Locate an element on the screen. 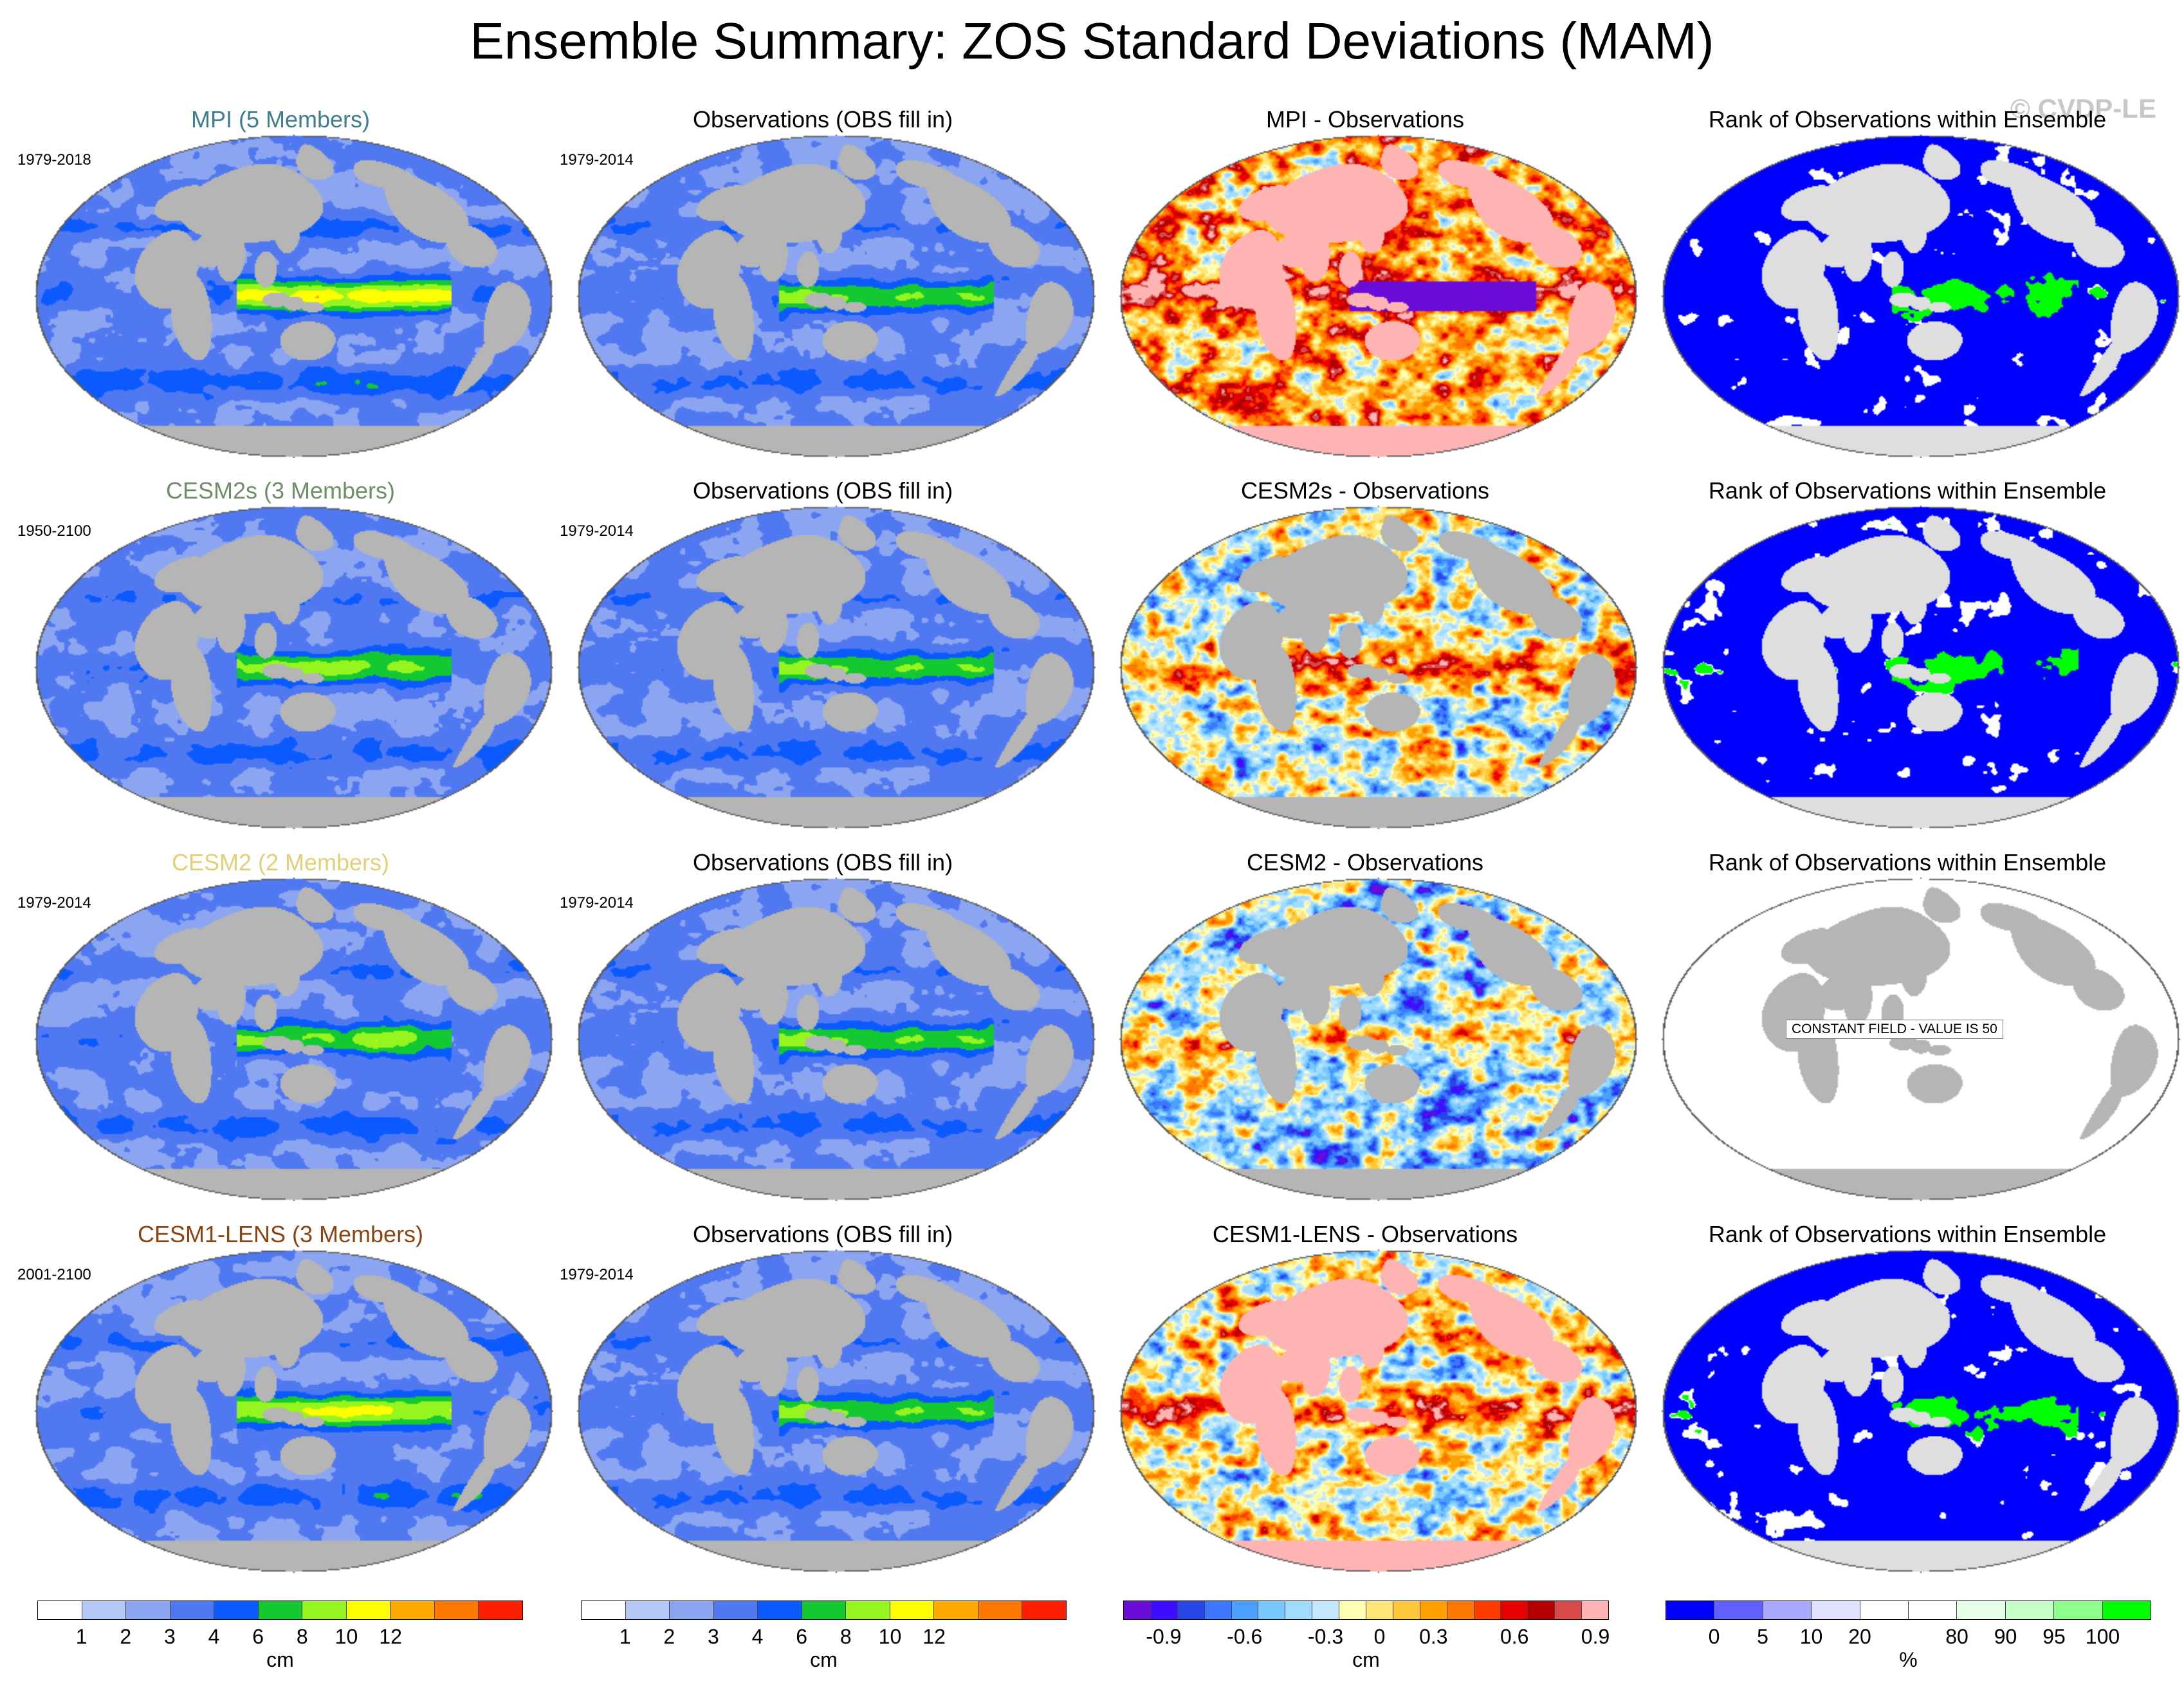  panel-obs-3: Observations (OBS fill in)1979-2014 is located at coordinates (823, 1022).